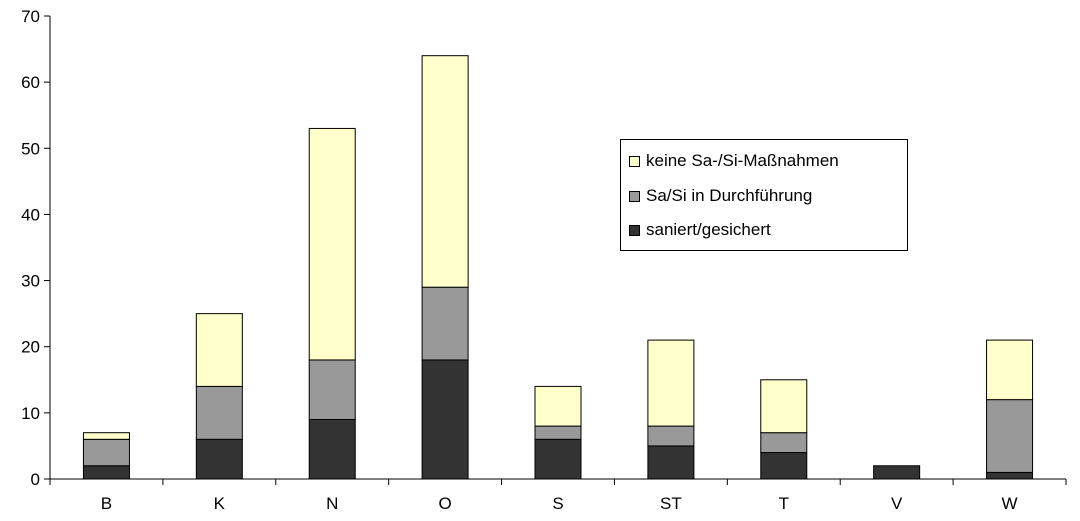  What do you see at coordinates (220, 503) in the screenshot?
I see `x-tick-label: K` at bounding box center [220, 503].